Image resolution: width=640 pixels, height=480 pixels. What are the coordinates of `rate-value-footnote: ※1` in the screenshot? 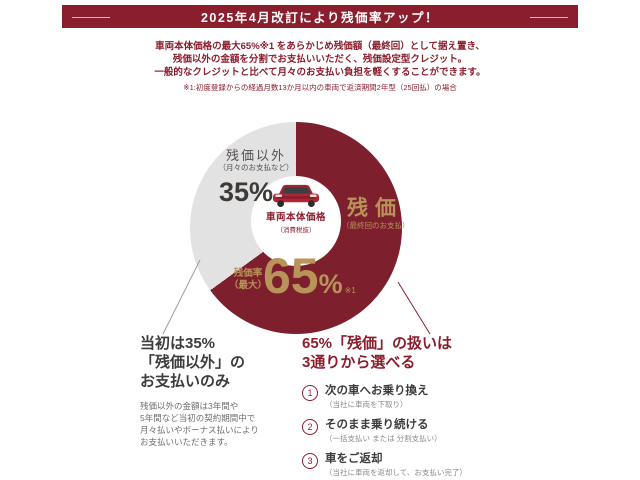 It's located at (350, 290).